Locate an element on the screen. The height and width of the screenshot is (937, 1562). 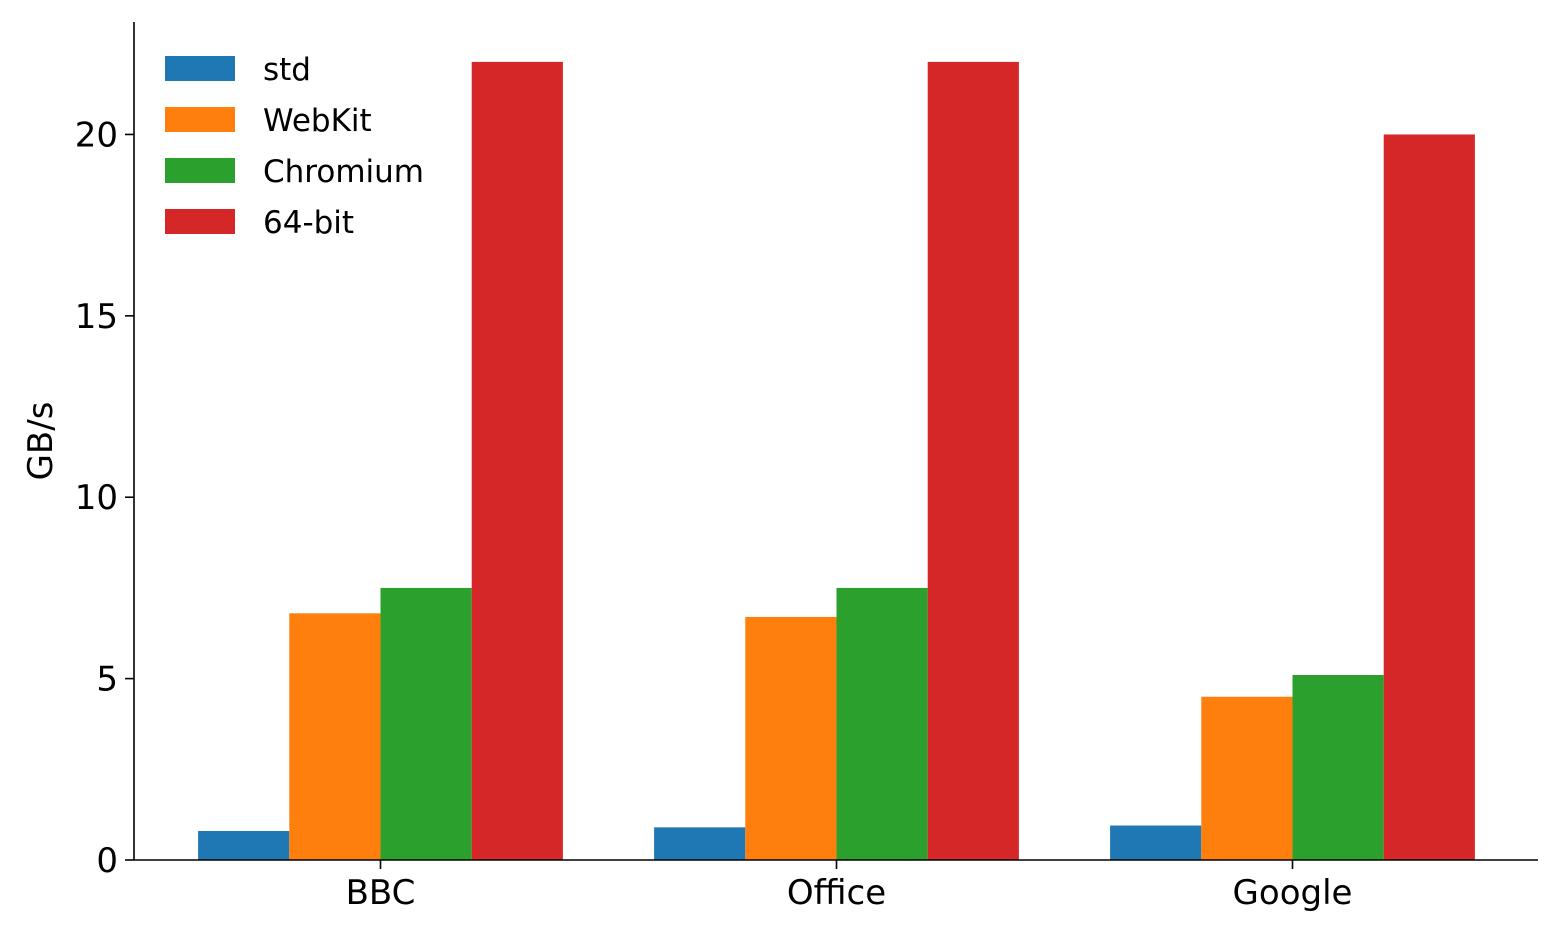
legend-swatch-chromium is located at coordinates (200, 170).